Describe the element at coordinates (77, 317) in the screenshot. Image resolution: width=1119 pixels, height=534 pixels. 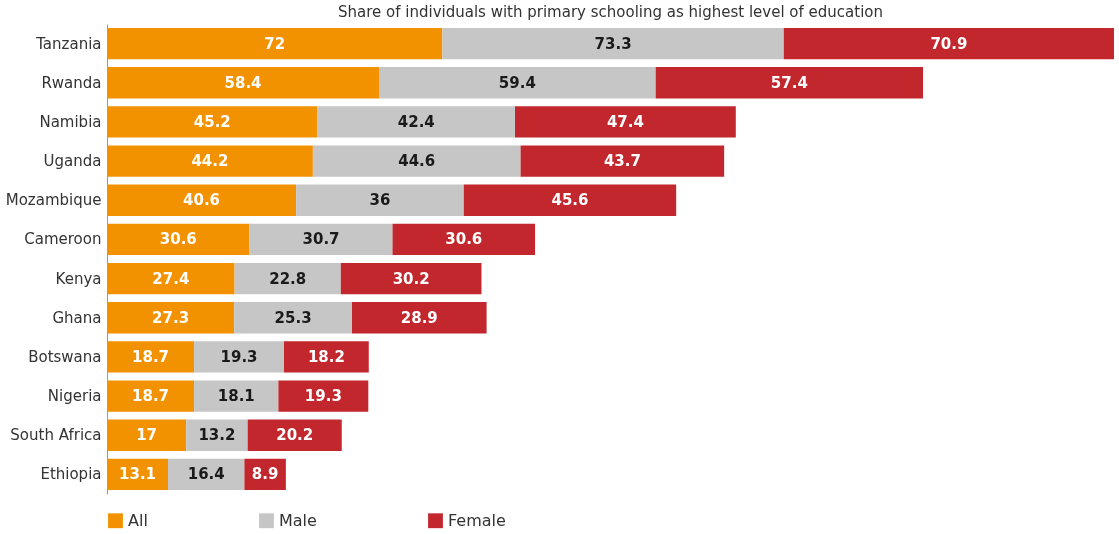
I see `y-tick-label: Ghana` at that location.